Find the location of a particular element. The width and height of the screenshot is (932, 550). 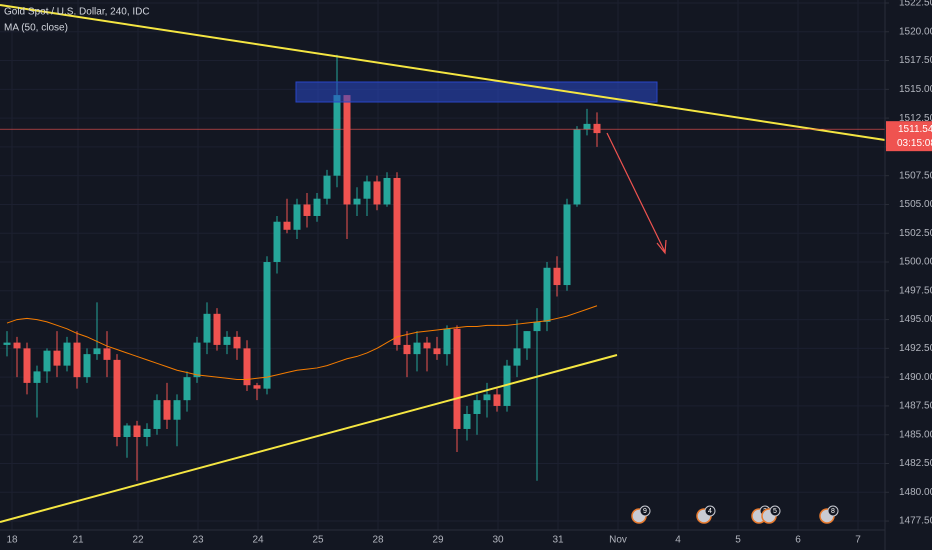

legend-ma: MA (50, close) is located at coordinates (36, 28).